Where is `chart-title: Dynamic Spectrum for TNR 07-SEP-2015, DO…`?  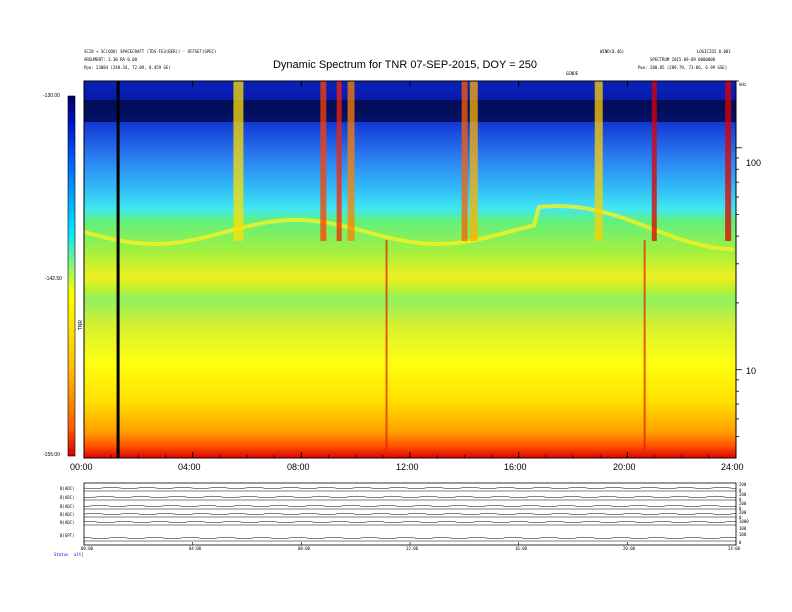
chart-title: Dynamic Spectrum for TNR 07-SEP-2015, DO… is located at coordinates (404, 65).